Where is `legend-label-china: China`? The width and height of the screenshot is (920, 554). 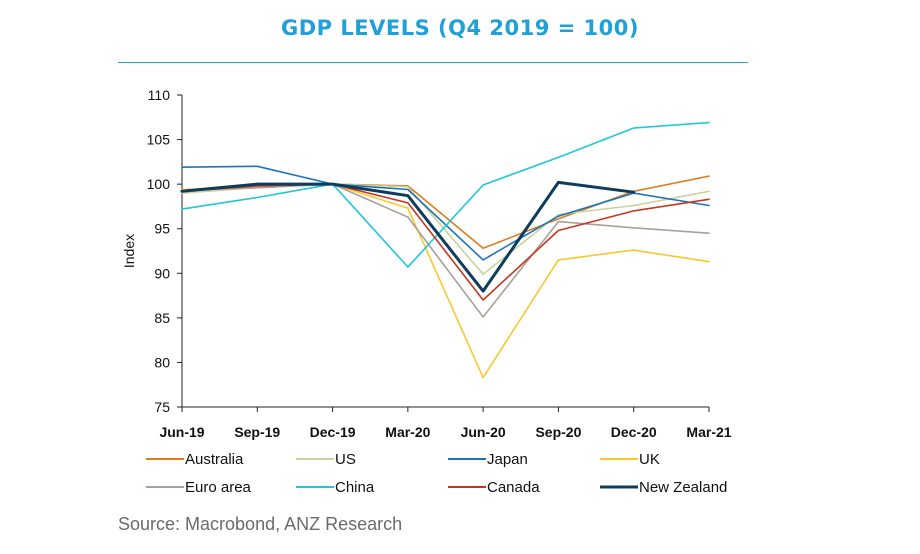 legend-label-china: China is located at coordinates (355, 487).